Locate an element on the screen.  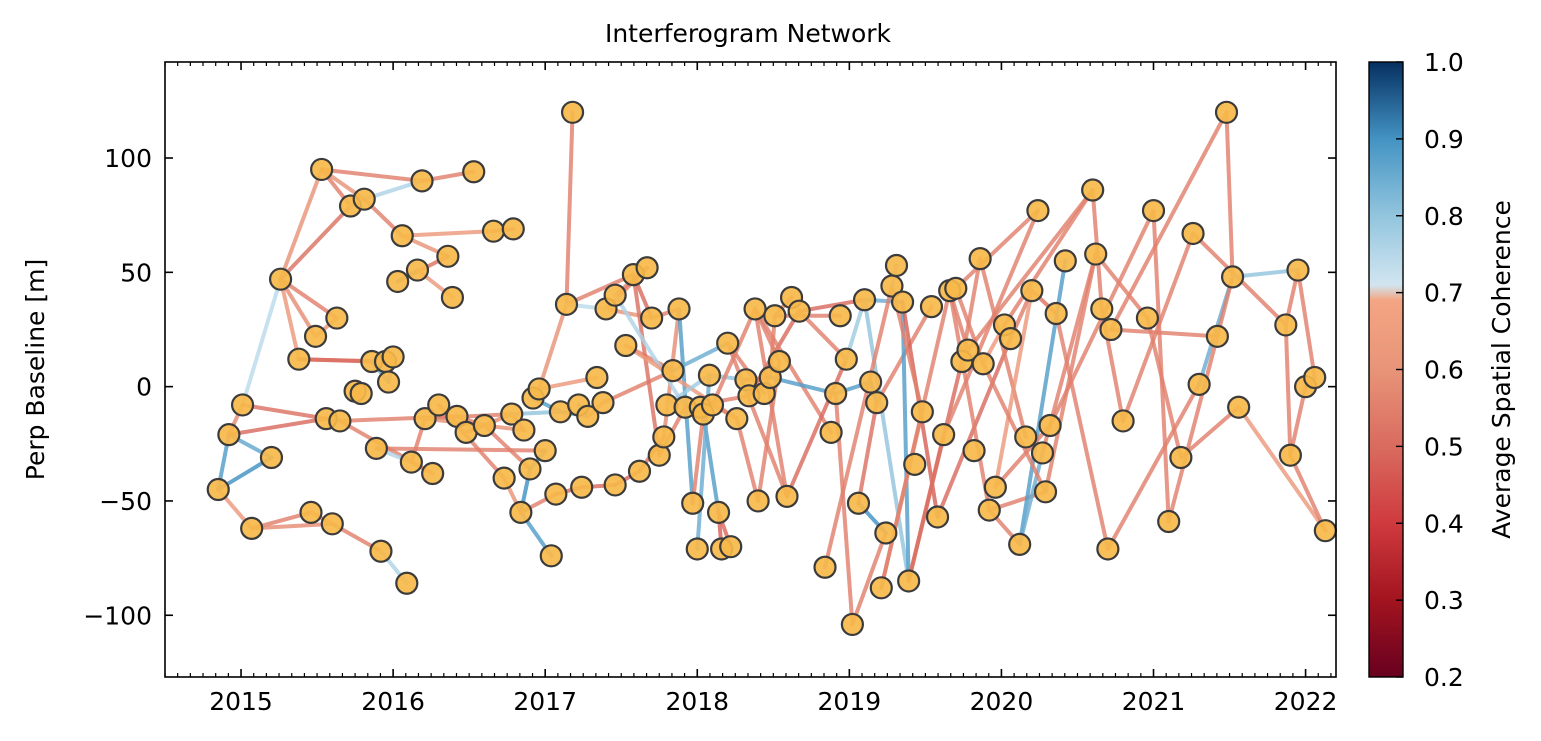
colorbar-ticks: 0.2 0.3 0.4 0.5 0.6 0.7 0.8 0.9 1.0 is located at coordinates (1430, 370).